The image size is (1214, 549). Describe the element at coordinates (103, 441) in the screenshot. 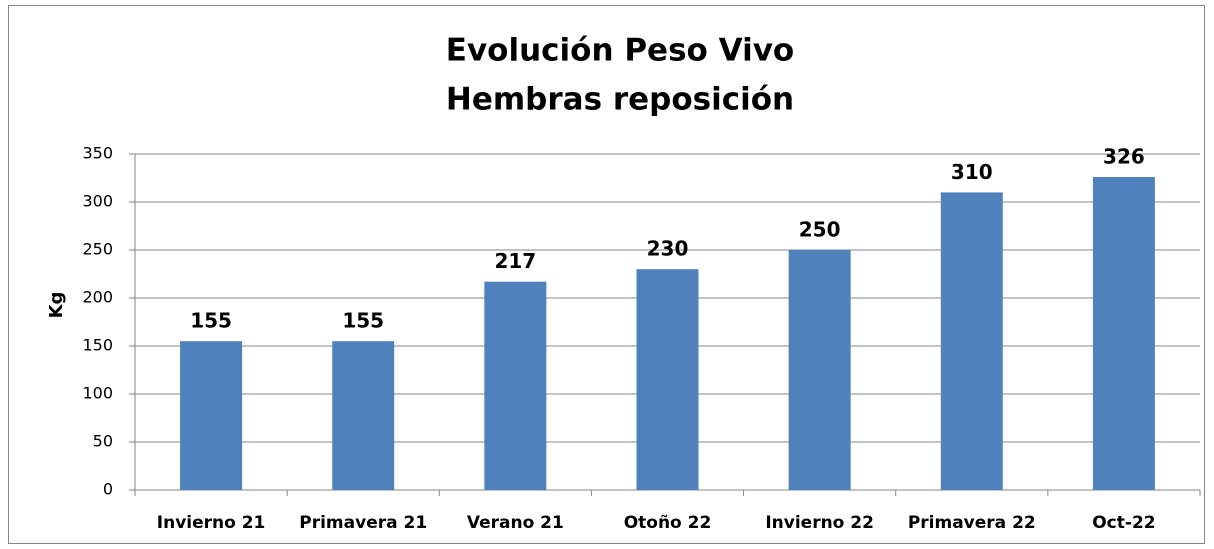

I see `y-tick-label: 50` at that location.